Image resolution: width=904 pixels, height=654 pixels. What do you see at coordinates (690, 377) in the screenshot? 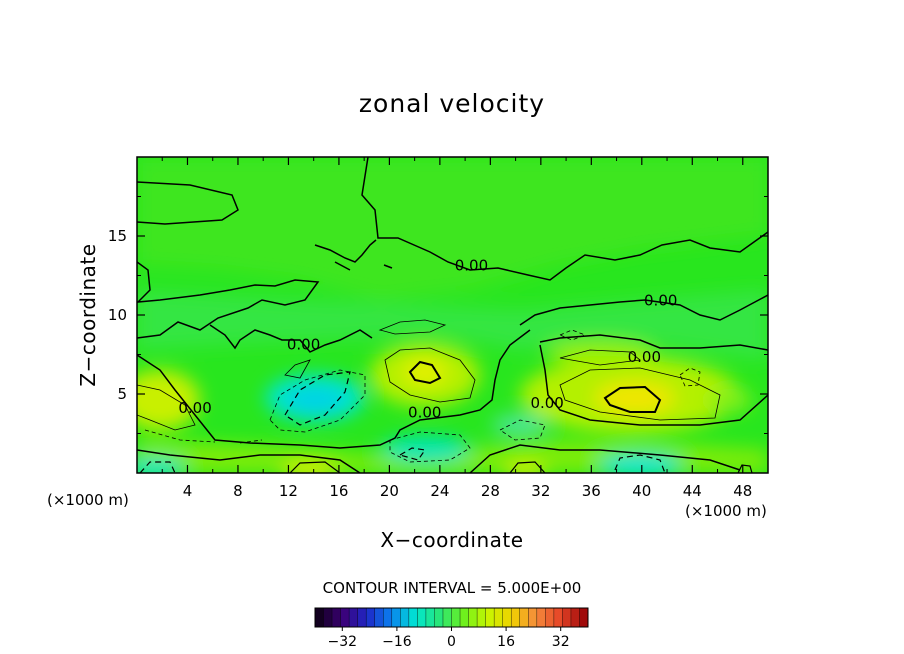
I see `neg-contour-small-far-right` at bounding box center [690, 377].